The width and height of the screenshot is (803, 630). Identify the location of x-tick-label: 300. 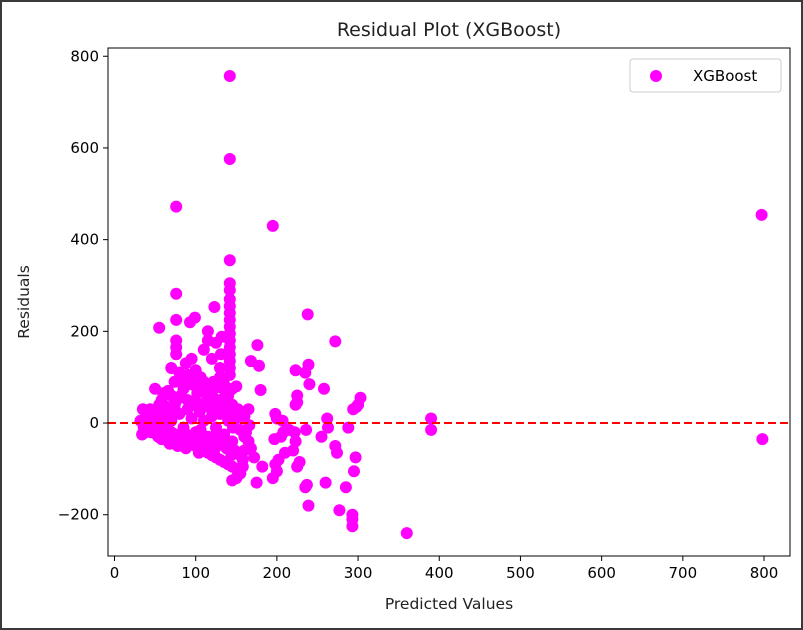
(358, 573).